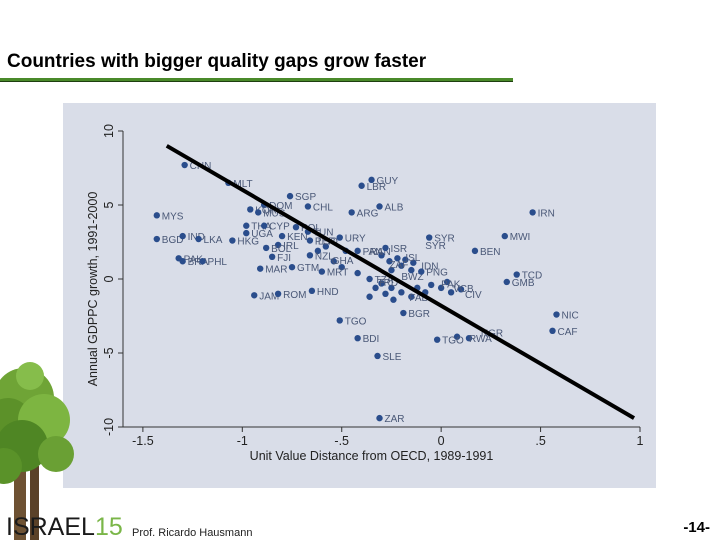 This screenshot has height=541, width=720. I want to click on point-label: DOM, so click(280, 206).